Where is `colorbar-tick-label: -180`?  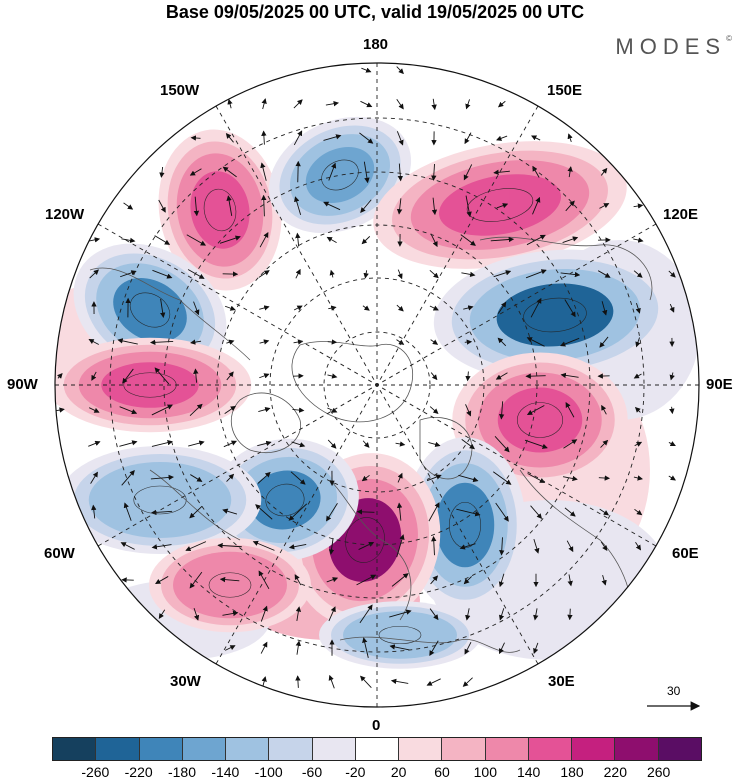 colorbar-tick-label: -180 is located at coordinates (182, 772).